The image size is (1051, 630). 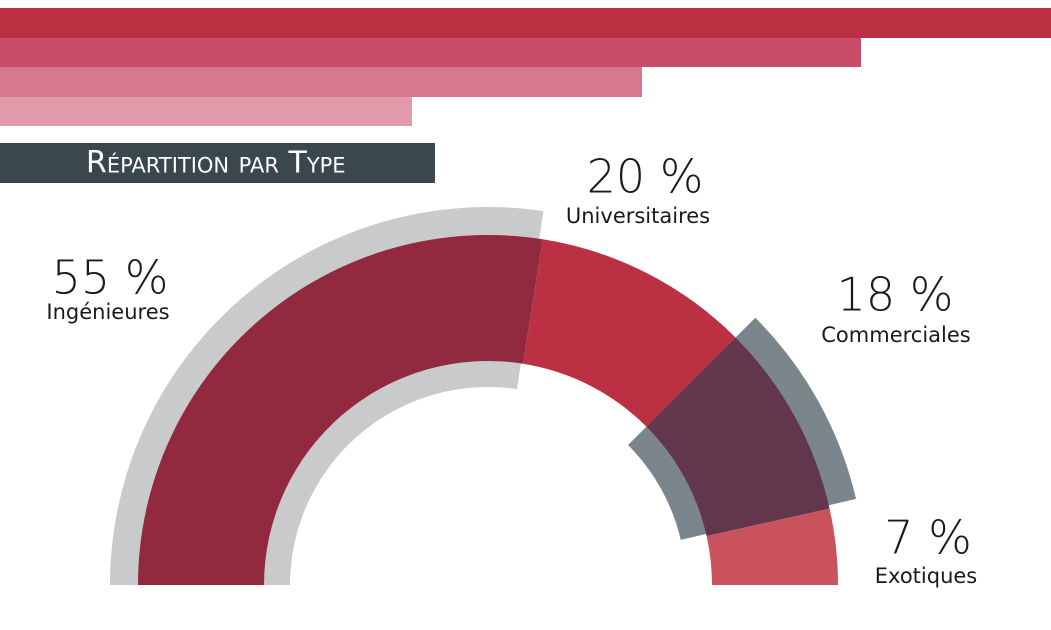 I want to click on value-label: 18 %, so click(x=895, y=295).